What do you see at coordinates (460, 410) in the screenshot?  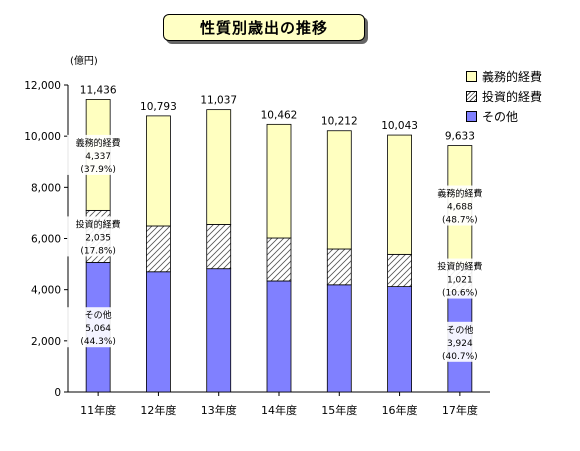 I see `x-tick-label: 17年度` at bounding box center [460, 410].